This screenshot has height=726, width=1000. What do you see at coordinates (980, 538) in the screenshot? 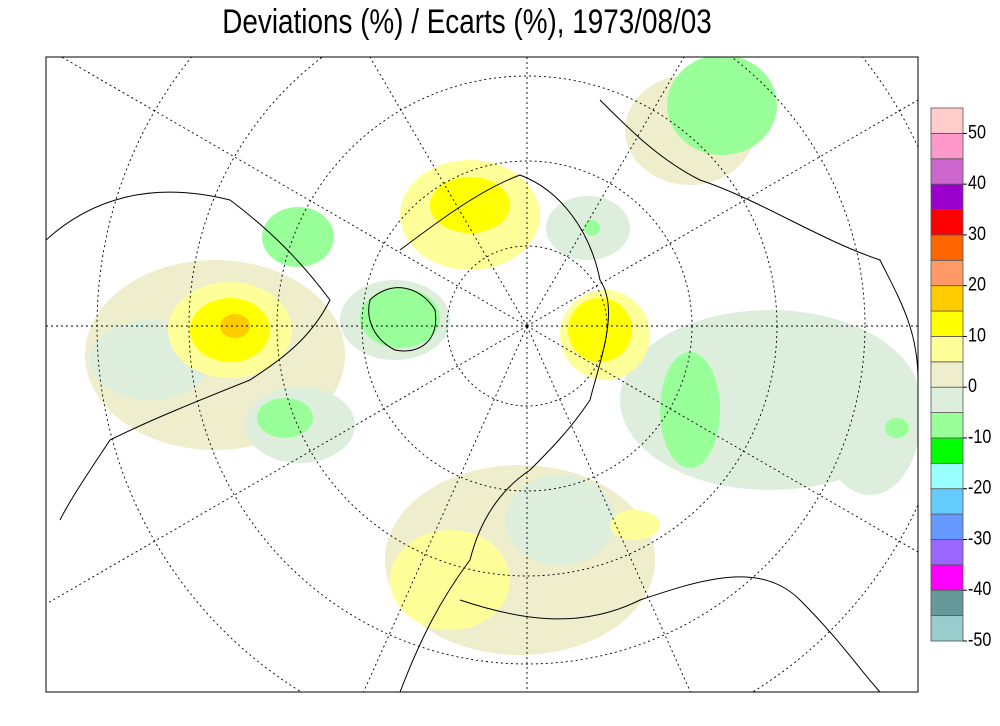
I see `colorbar-tick-label: -30` at bounding box center [980, 538].